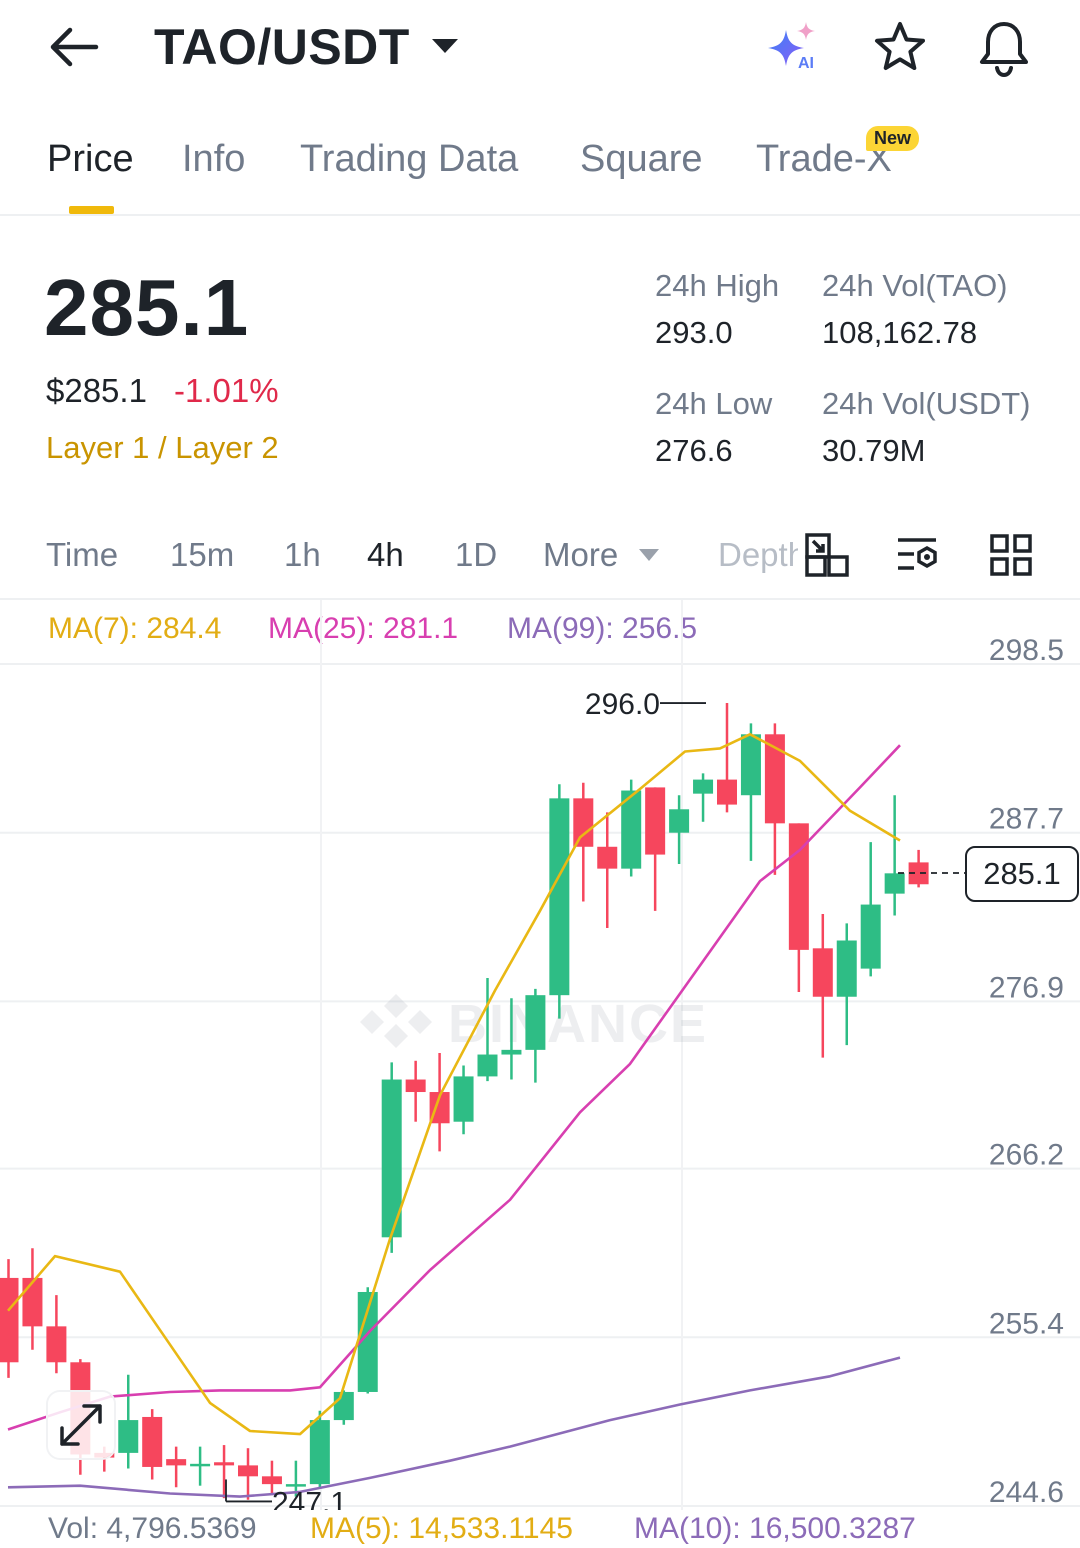 The width and height of the screenshot is (1080, 1548). I want to click on interval-4h: 4h, so click(385, 554).